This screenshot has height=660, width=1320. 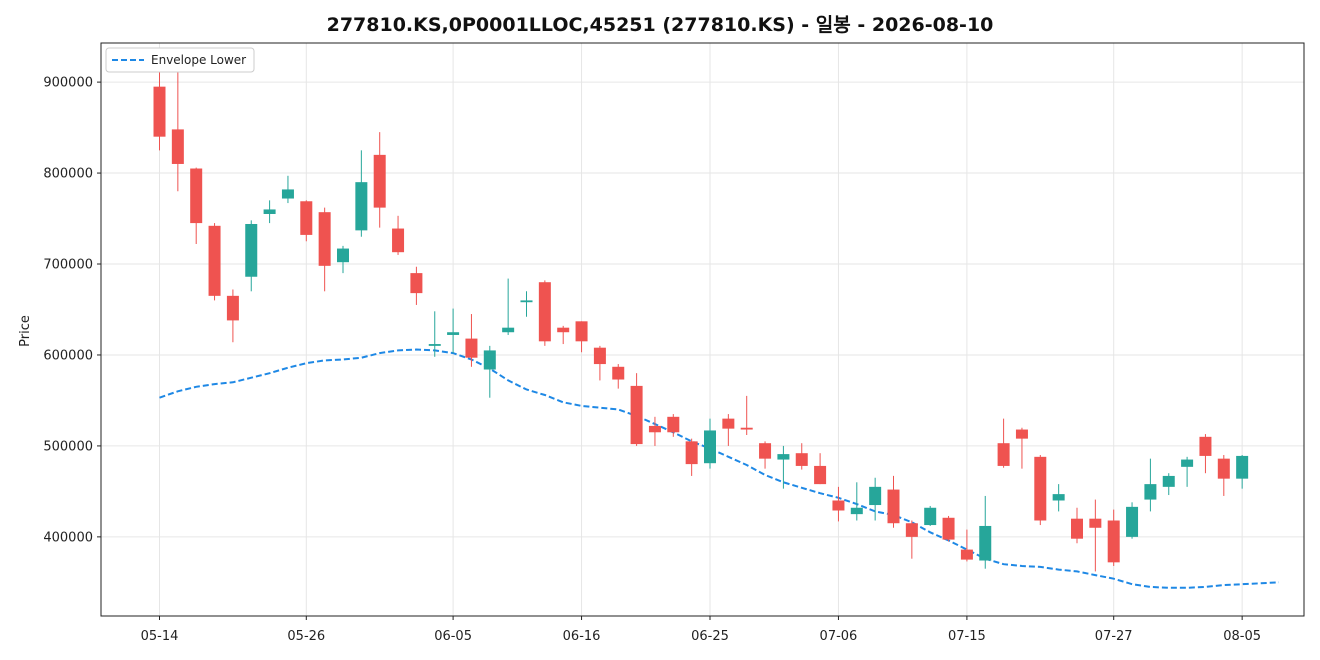 I want to click on x-tick-label: 06-05, so click(x=453, y=636).